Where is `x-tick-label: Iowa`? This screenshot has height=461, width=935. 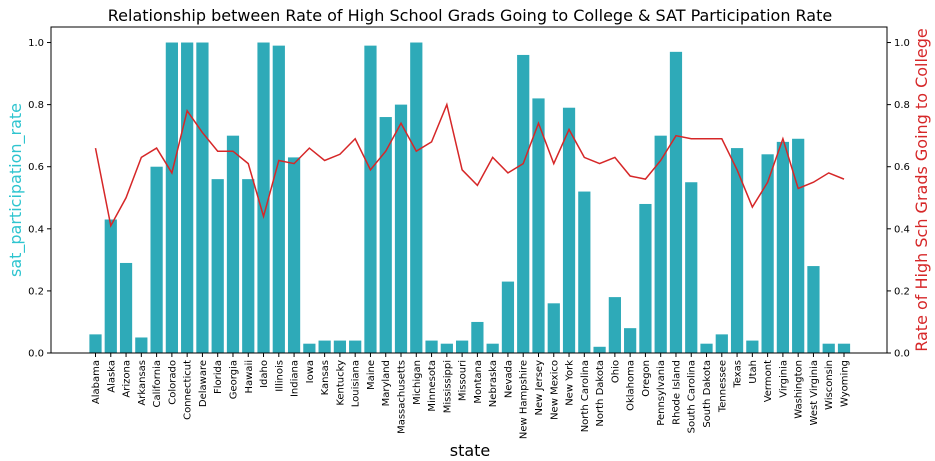
x-tick-label: Iowa is located at coordinates (310, 371).